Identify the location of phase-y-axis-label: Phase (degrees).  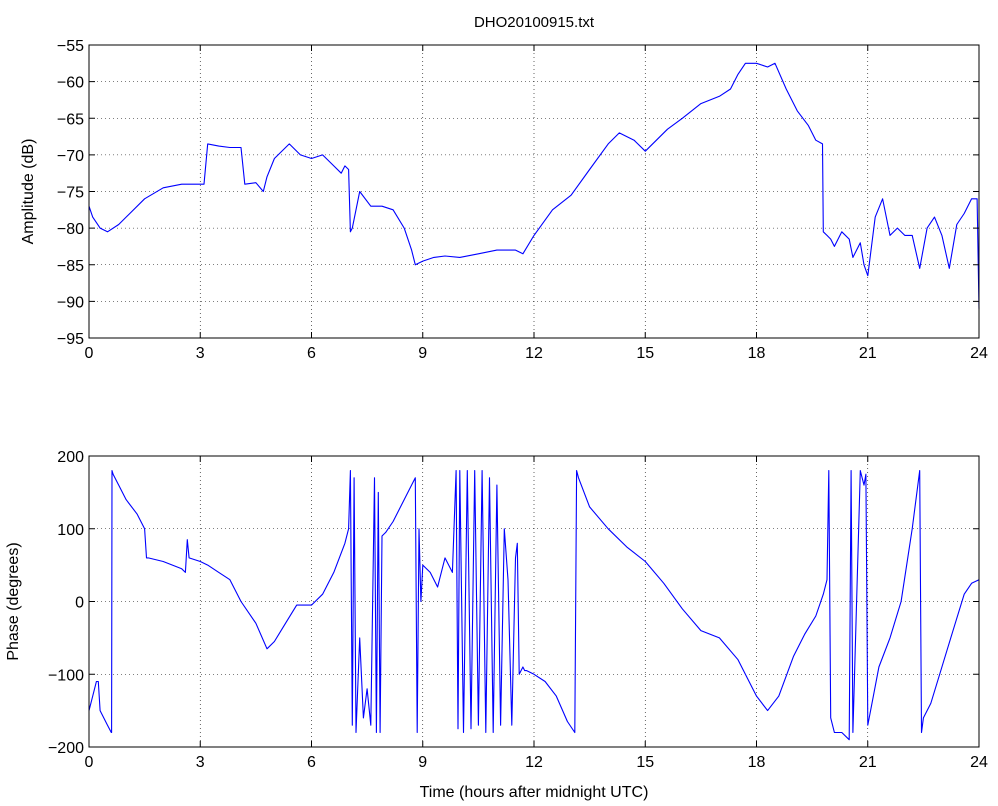
(13, 601).